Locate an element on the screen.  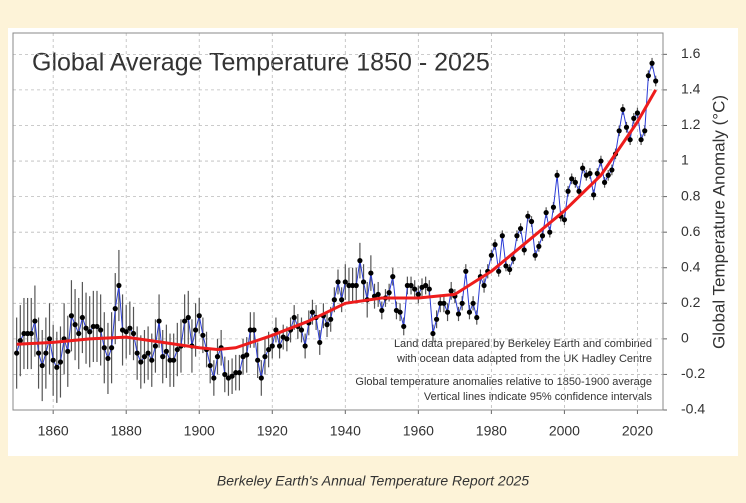
x-tick-label: 1980 is located at coordinates (491, 431).